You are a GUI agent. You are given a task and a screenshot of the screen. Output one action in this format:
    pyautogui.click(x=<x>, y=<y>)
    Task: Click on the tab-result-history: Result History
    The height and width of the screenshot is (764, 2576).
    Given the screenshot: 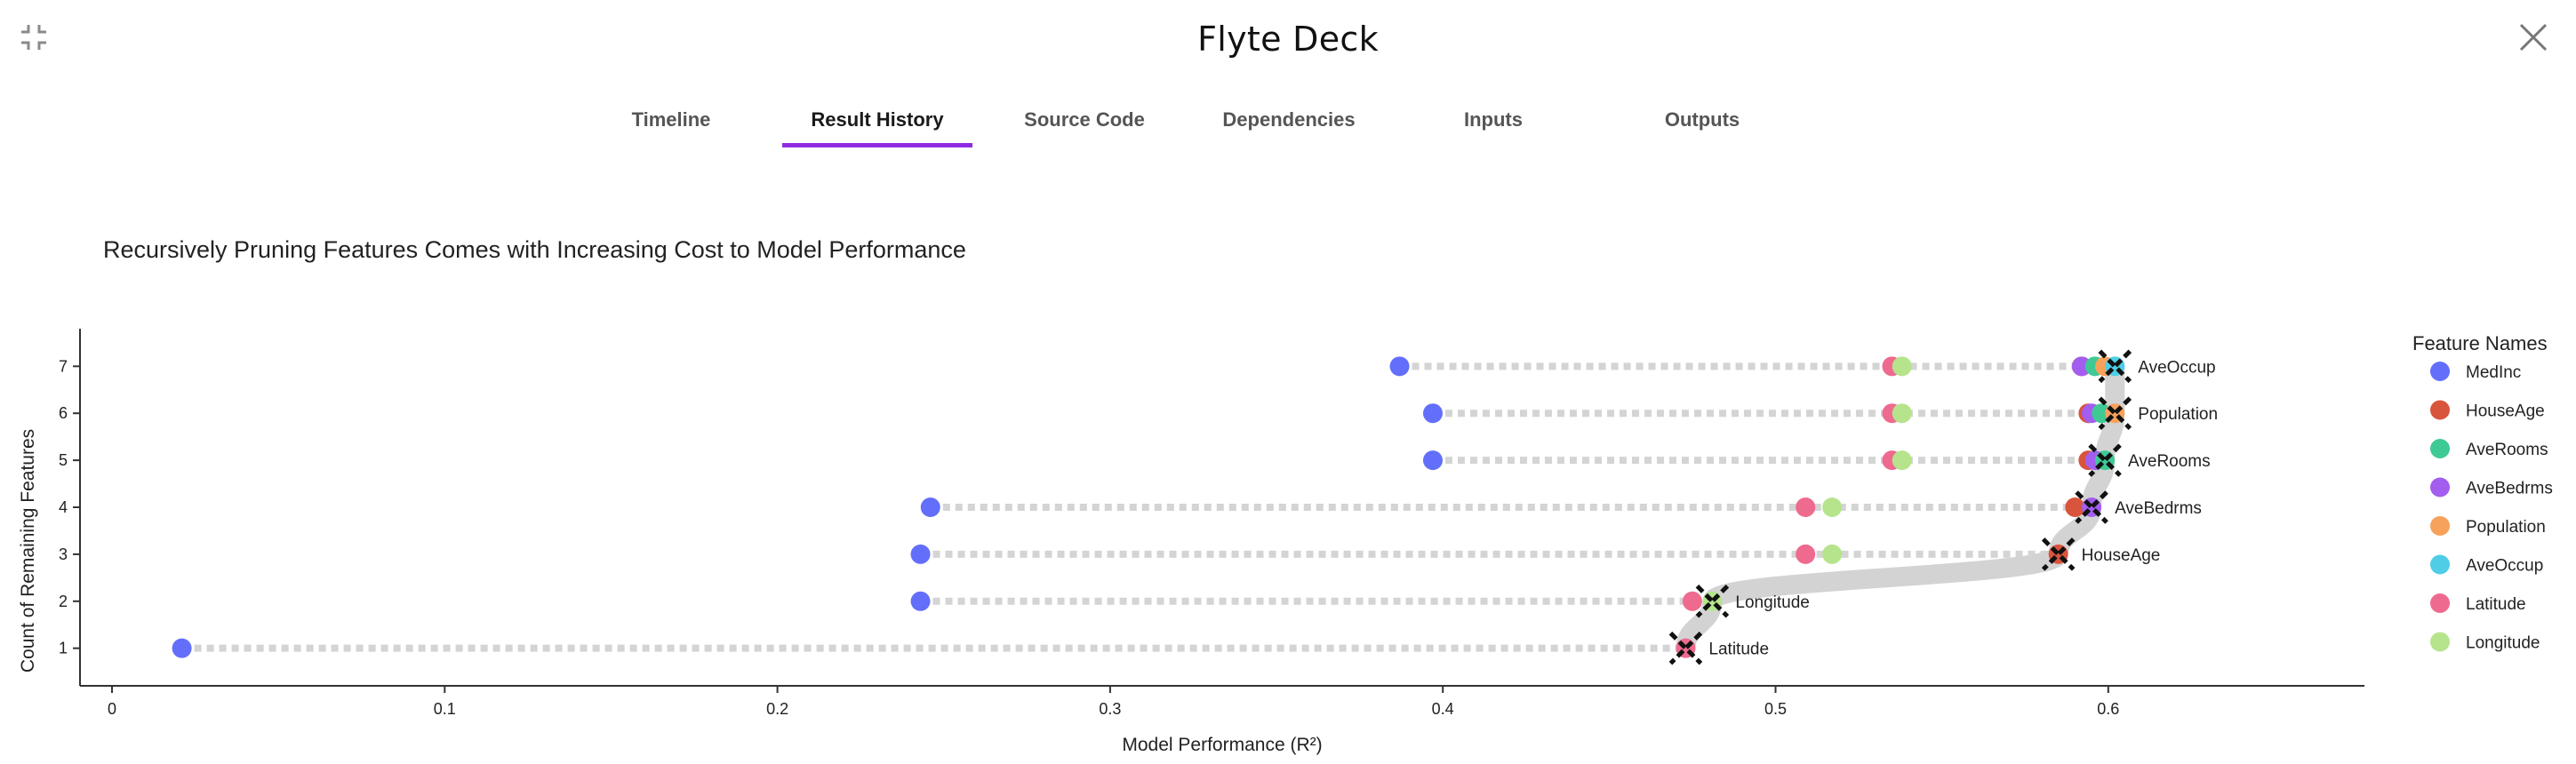 What is the action you would take?
    pyautogui.click(x=877, y=130)
    